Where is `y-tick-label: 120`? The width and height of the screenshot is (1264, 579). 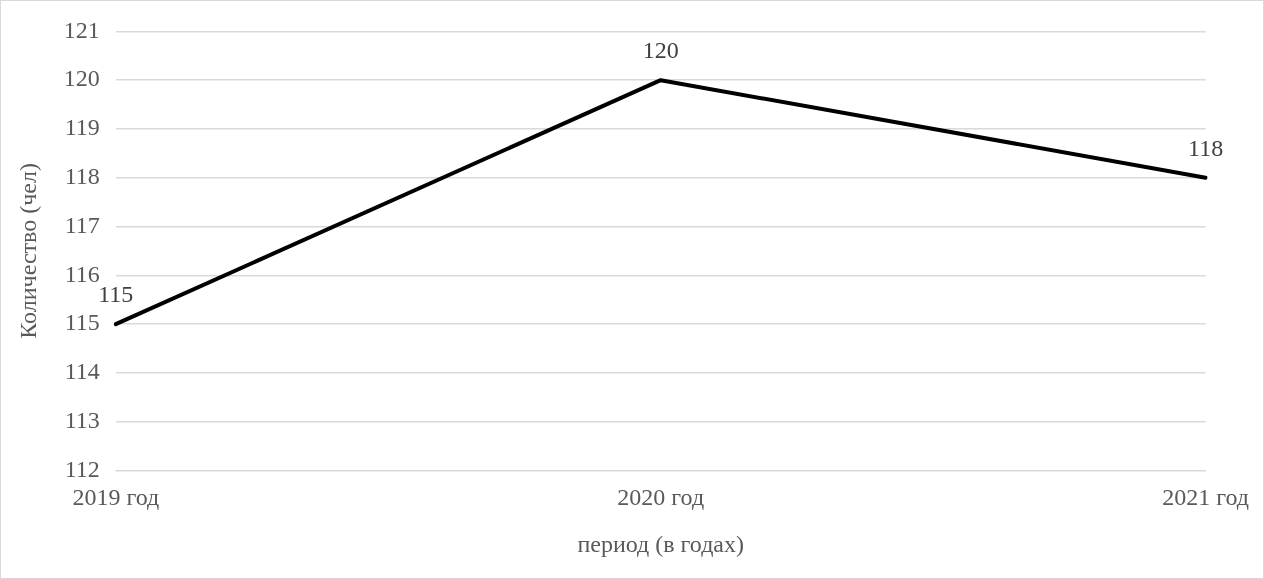
y-tick-label: 120 is located at coordinates (81, 78).